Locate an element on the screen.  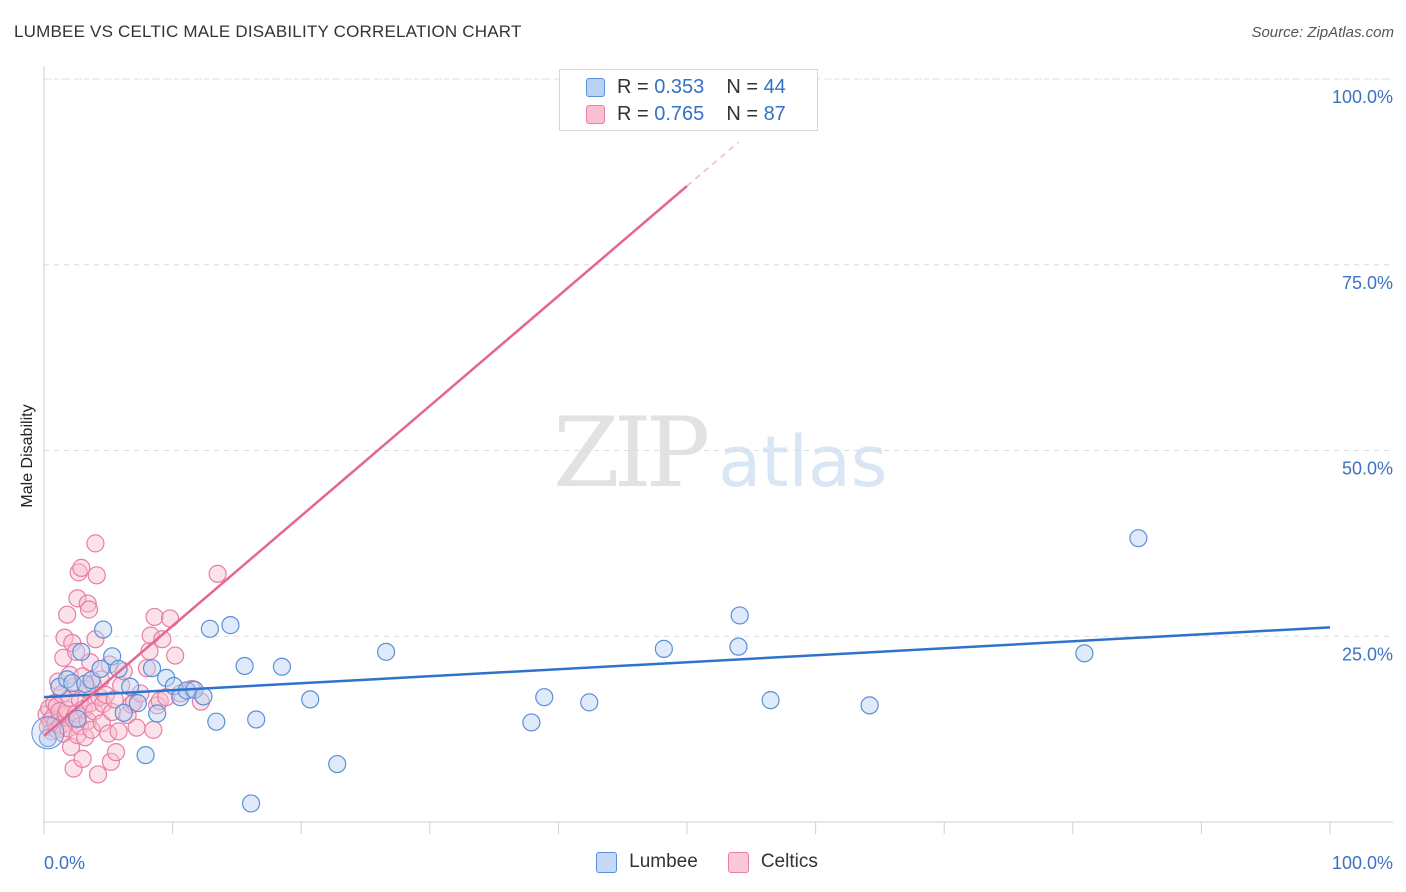
celtics-legend-label: Celtics is located at coordinates (789, 861).